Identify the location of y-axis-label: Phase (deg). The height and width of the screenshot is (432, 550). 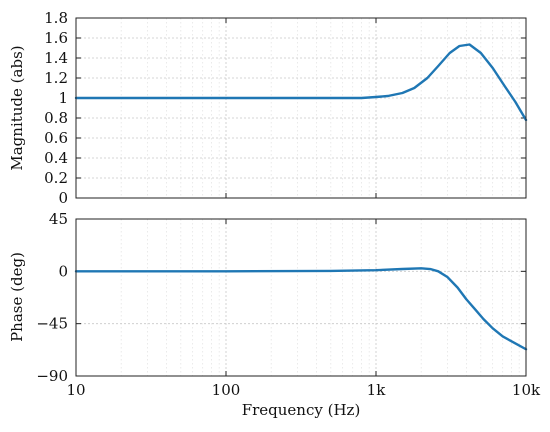
(17, 297).